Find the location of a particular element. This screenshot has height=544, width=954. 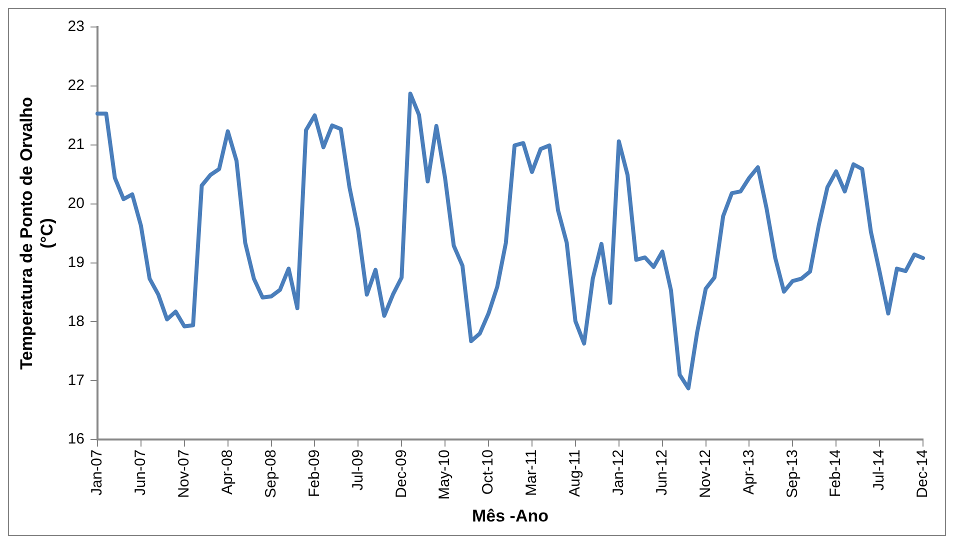

x-tick-label: Jan-12 is located at coordinates (619, 473).